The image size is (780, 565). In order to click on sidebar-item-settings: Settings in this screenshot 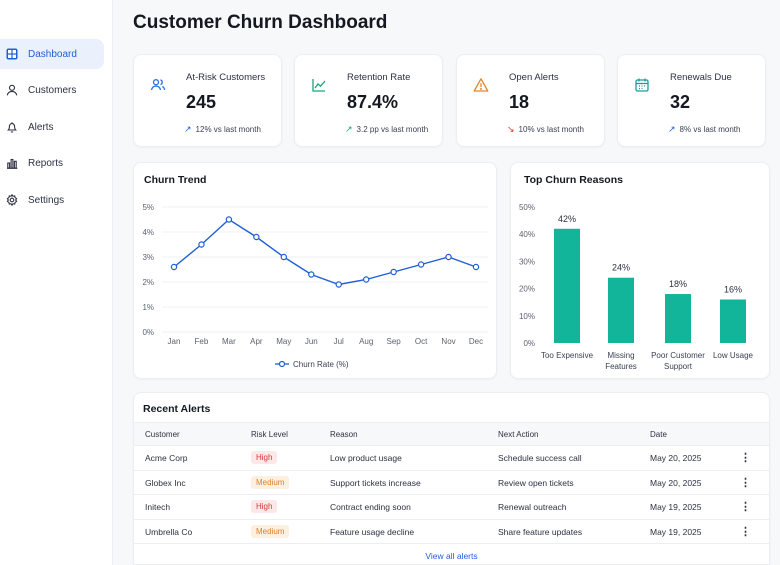, I will do `click(52, 200)`.